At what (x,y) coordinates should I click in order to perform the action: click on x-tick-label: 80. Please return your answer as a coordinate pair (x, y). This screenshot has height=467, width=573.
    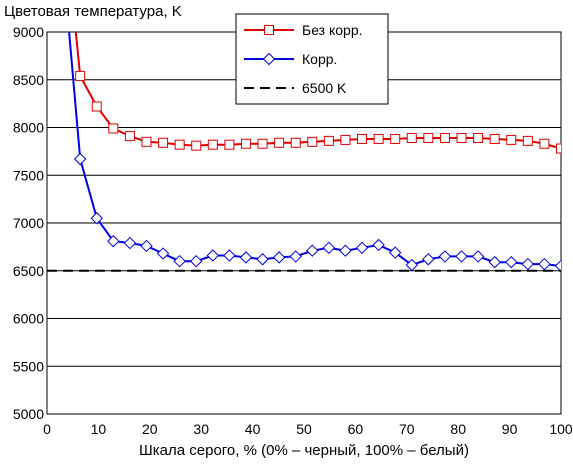
    Looking at the image, I should click on (458, 429).